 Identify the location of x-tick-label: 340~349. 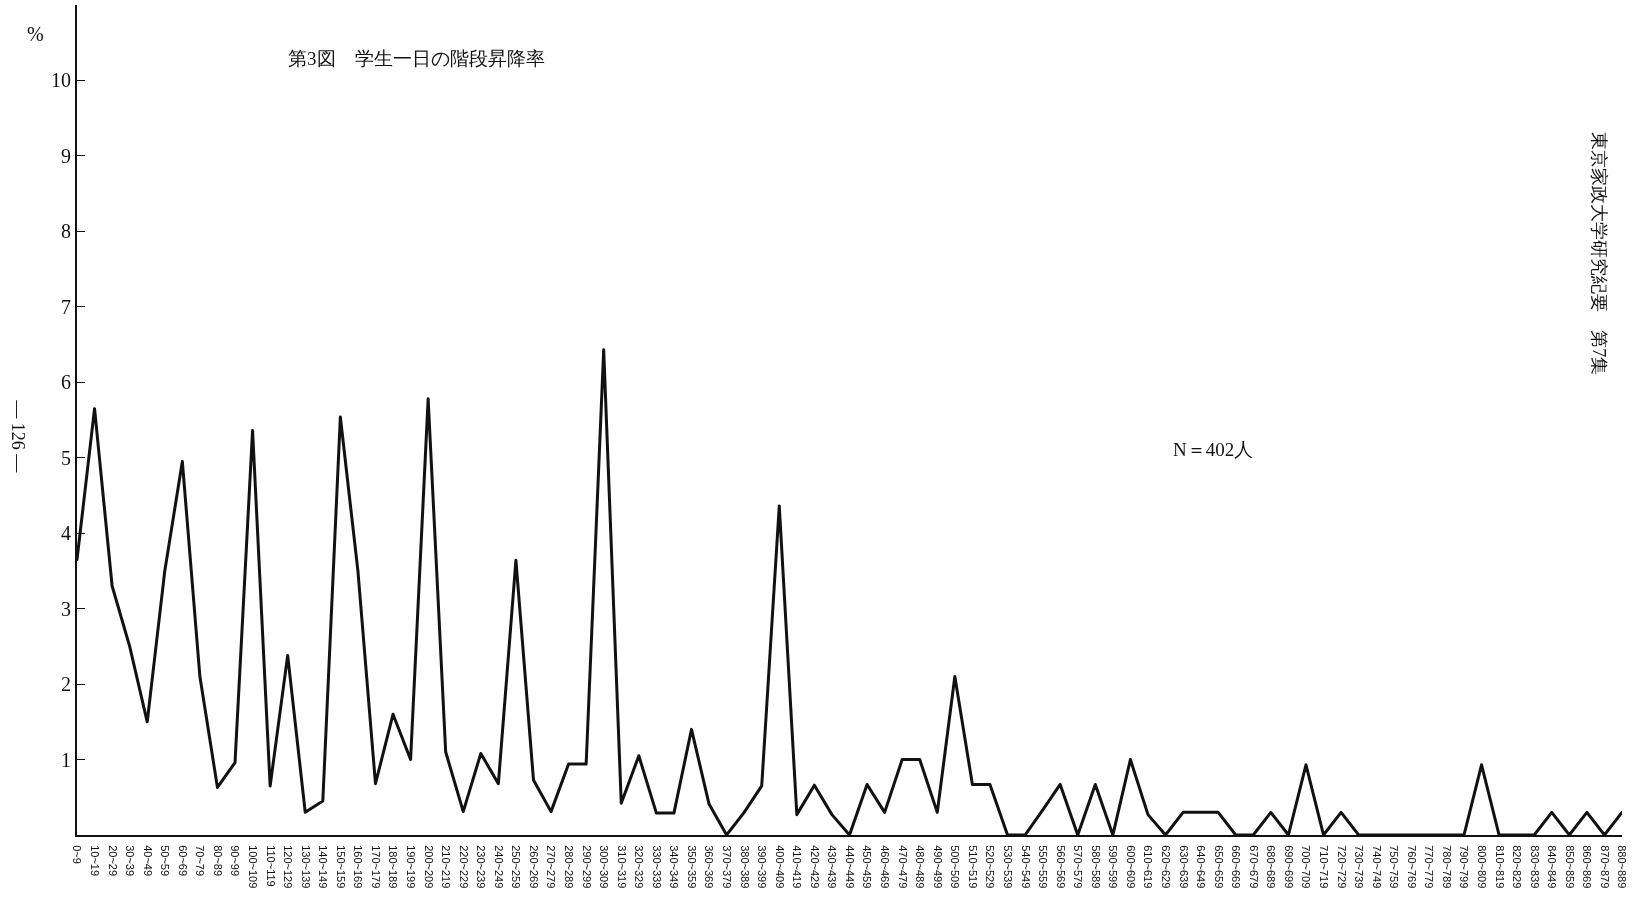
(674, 867).